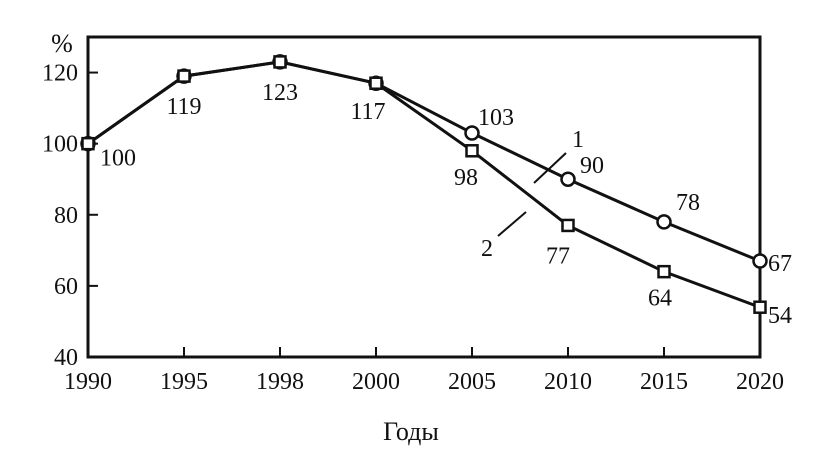 Image resolution: width=822 pixels, height=475 pixels. What do you see at coordinates (664, 382) in the screenshot?
I see `x-tick-label-2015: 2015` at bounding box center [664, 382].